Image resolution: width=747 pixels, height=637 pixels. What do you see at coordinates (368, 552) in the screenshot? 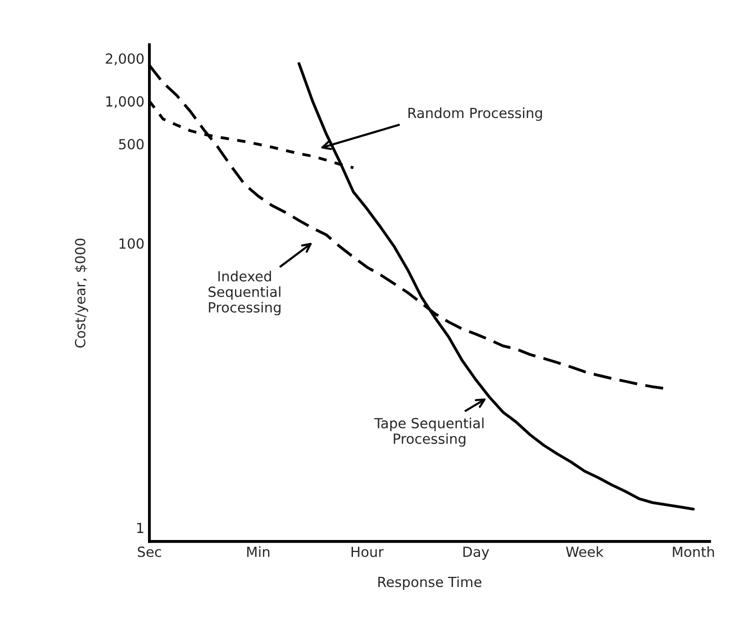
I see `x-tick-label: Hour` at bounding box center [368, 552].